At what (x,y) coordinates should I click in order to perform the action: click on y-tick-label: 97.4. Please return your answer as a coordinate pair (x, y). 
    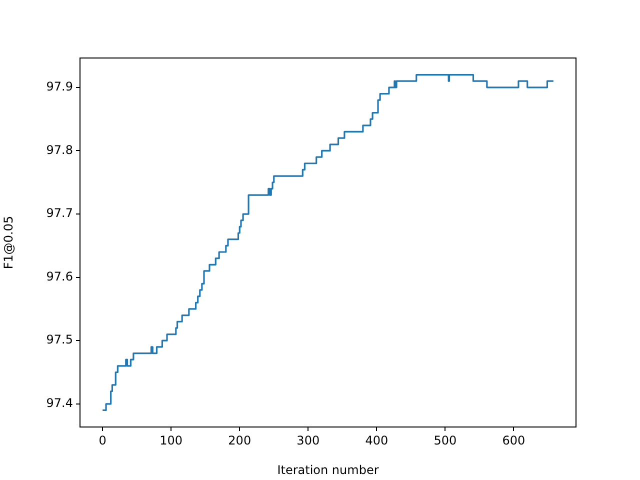
    Looking at the image, I should click on (59, 403).